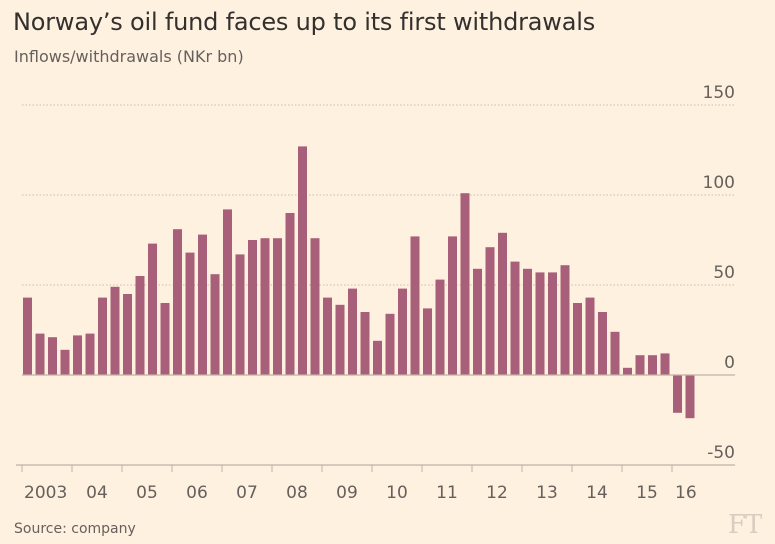 This screenshot has height=544, width=775. What do you see at coordinates (127, 334) in the screenshot?
I see `bar-2005-q1` at bounding box center [127, 334].